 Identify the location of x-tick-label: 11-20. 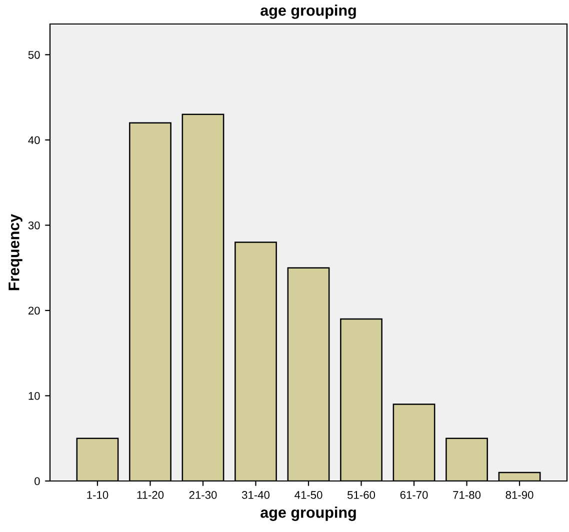
(150, 495).